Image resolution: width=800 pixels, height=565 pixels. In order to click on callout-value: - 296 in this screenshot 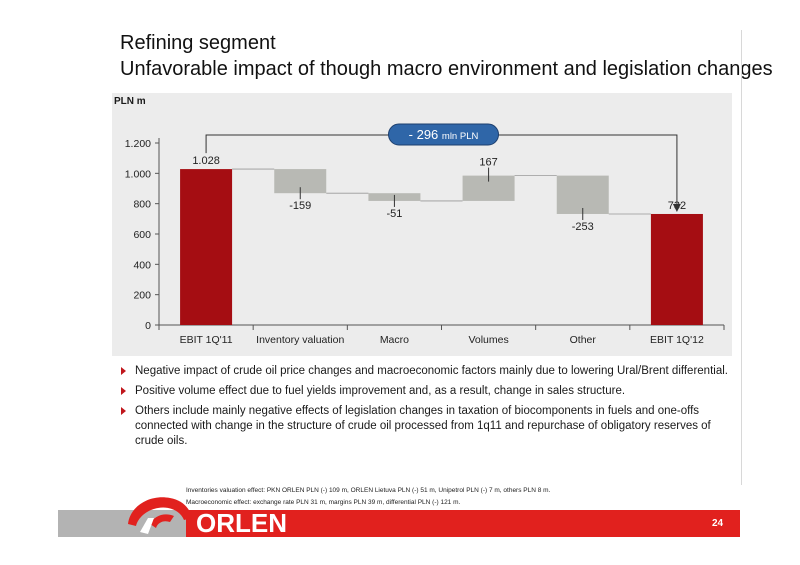, I will do `click(425, 134)`.